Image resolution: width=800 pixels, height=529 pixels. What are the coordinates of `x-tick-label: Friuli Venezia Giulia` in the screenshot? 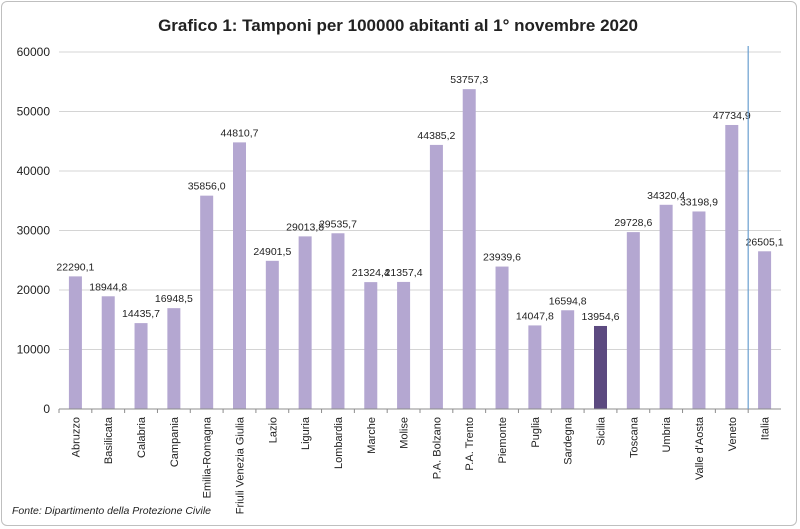 It's located at (241, 465).